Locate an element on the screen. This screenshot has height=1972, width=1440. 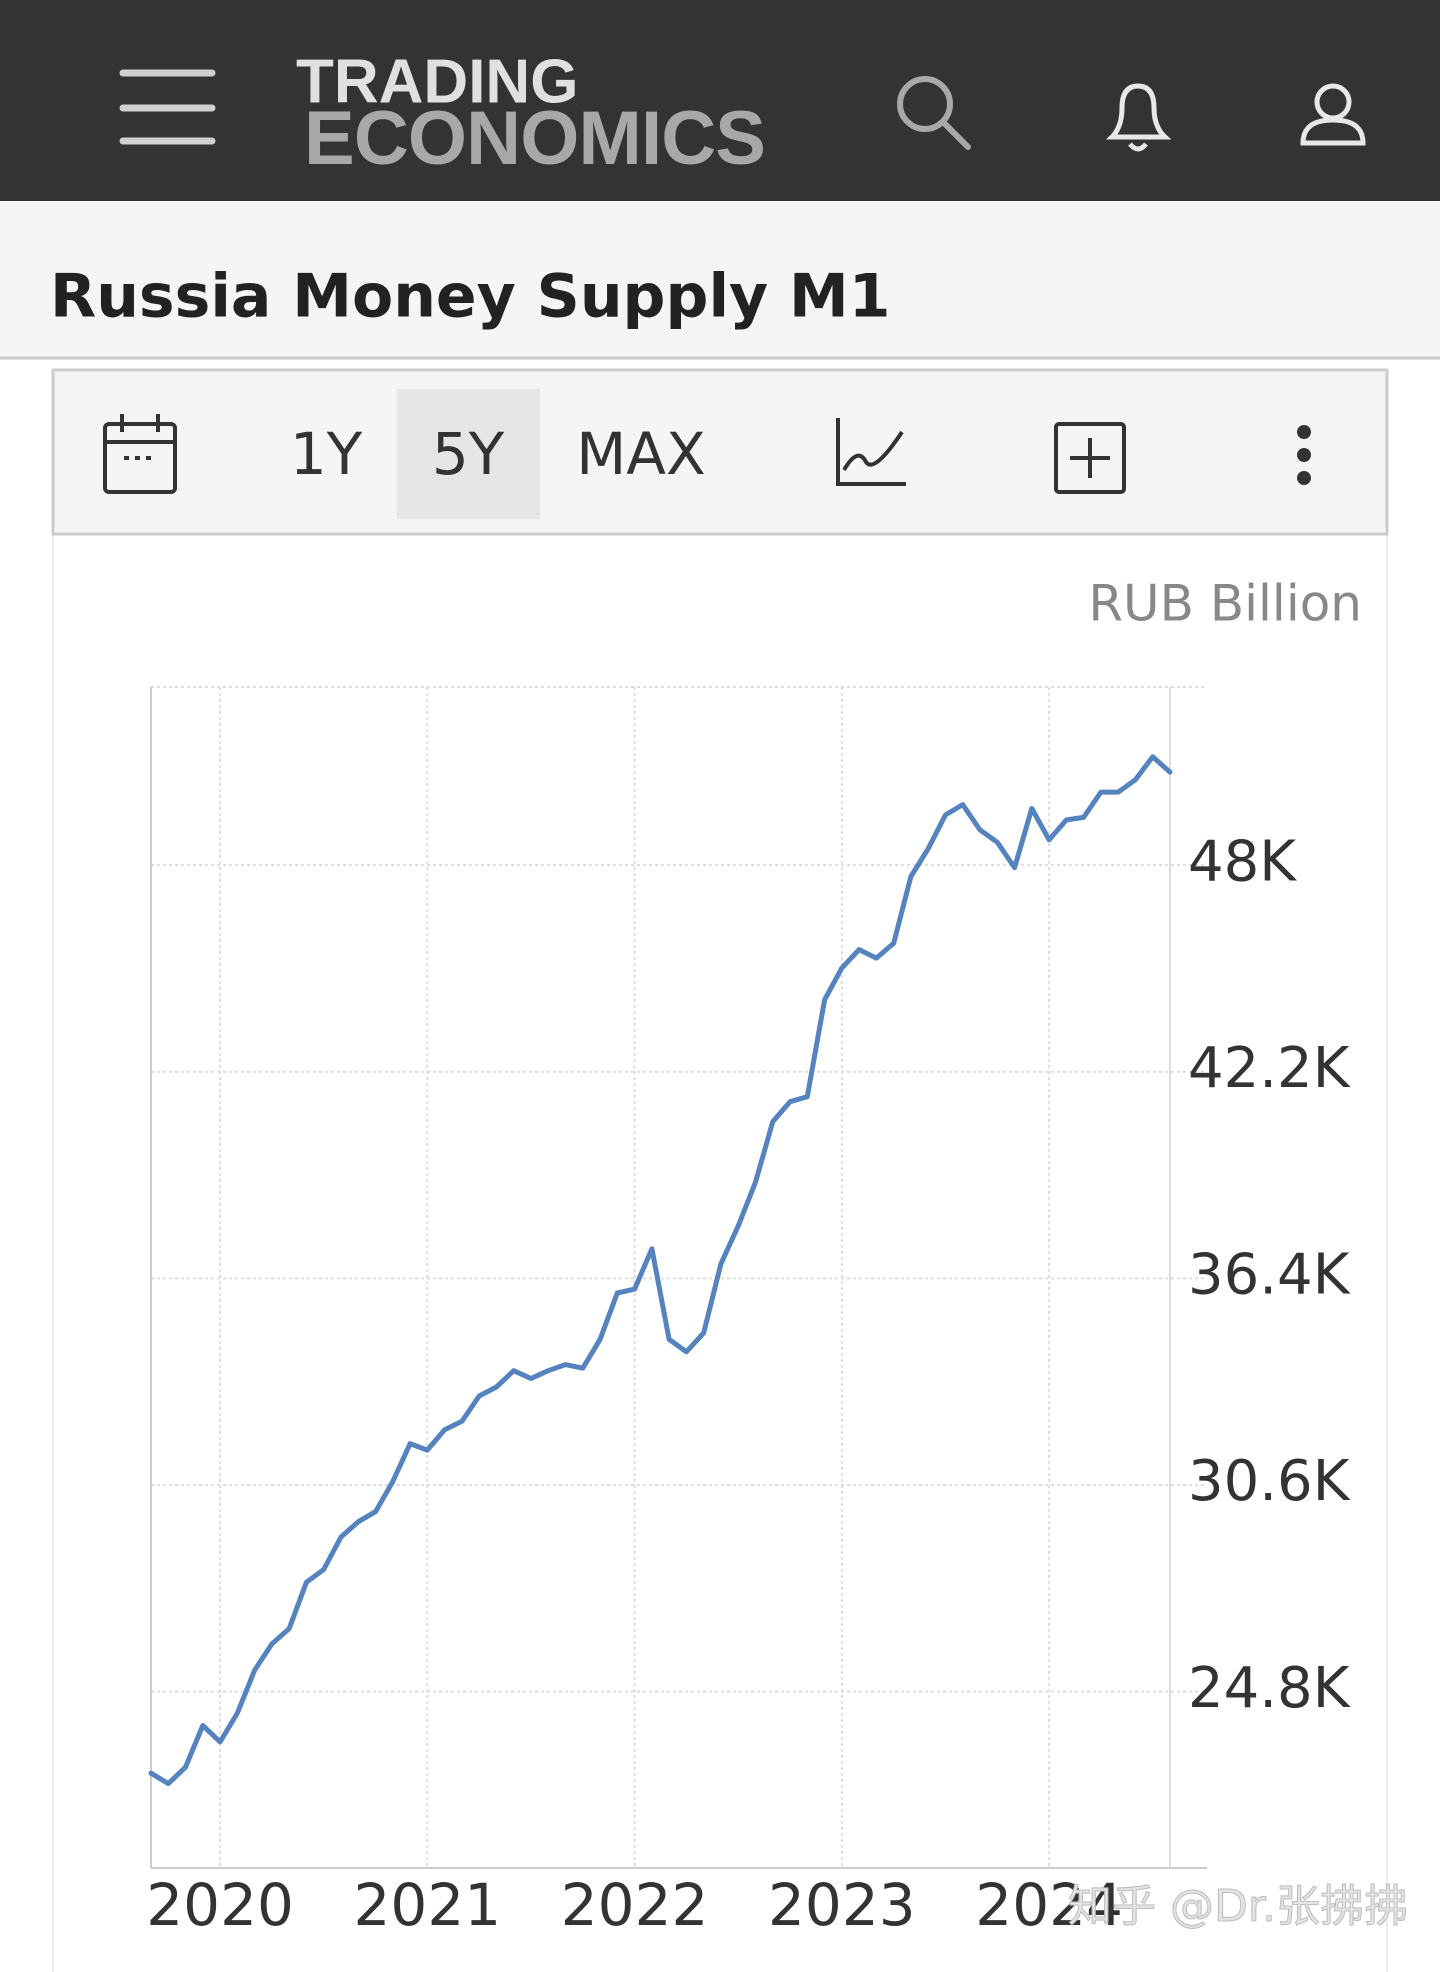
toolbar is located at coordinates (720, 452).